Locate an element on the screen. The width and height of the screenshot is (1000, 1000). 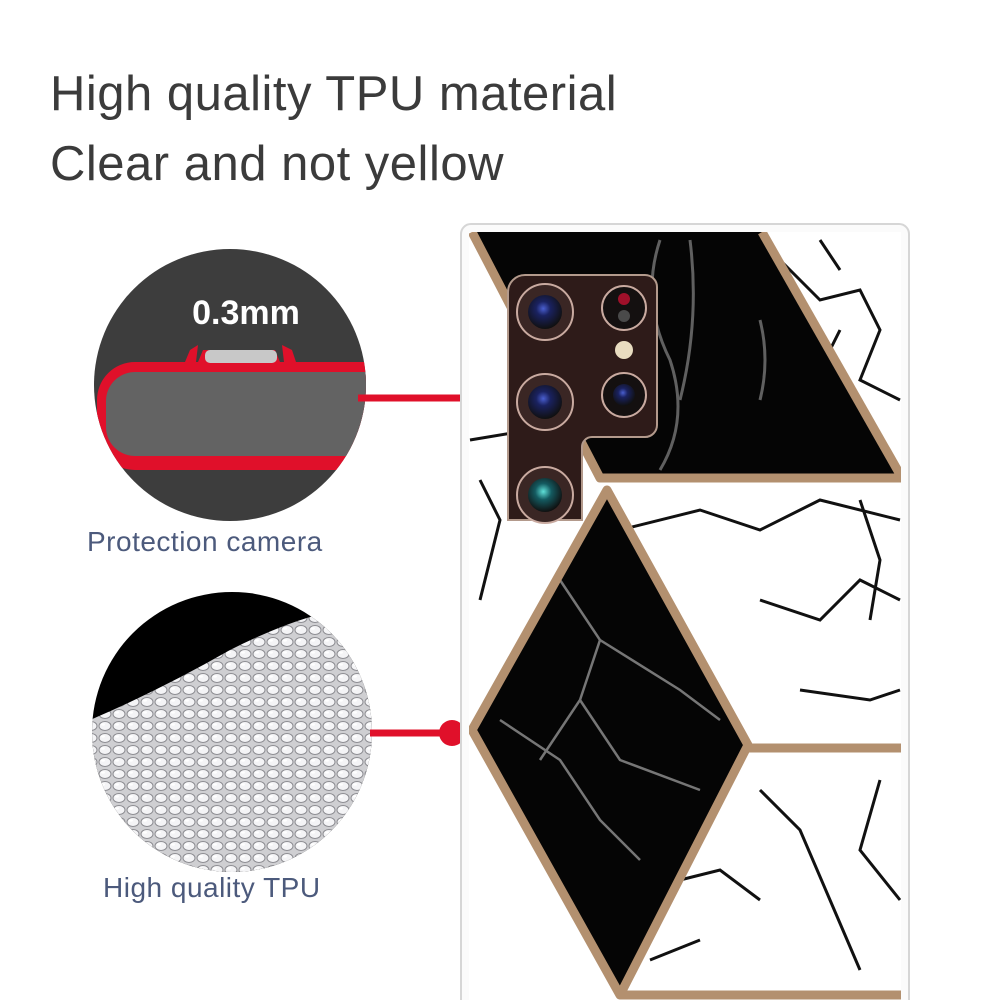
headline-line-2: Clear and not yellow is located at coordinates (277, 164).